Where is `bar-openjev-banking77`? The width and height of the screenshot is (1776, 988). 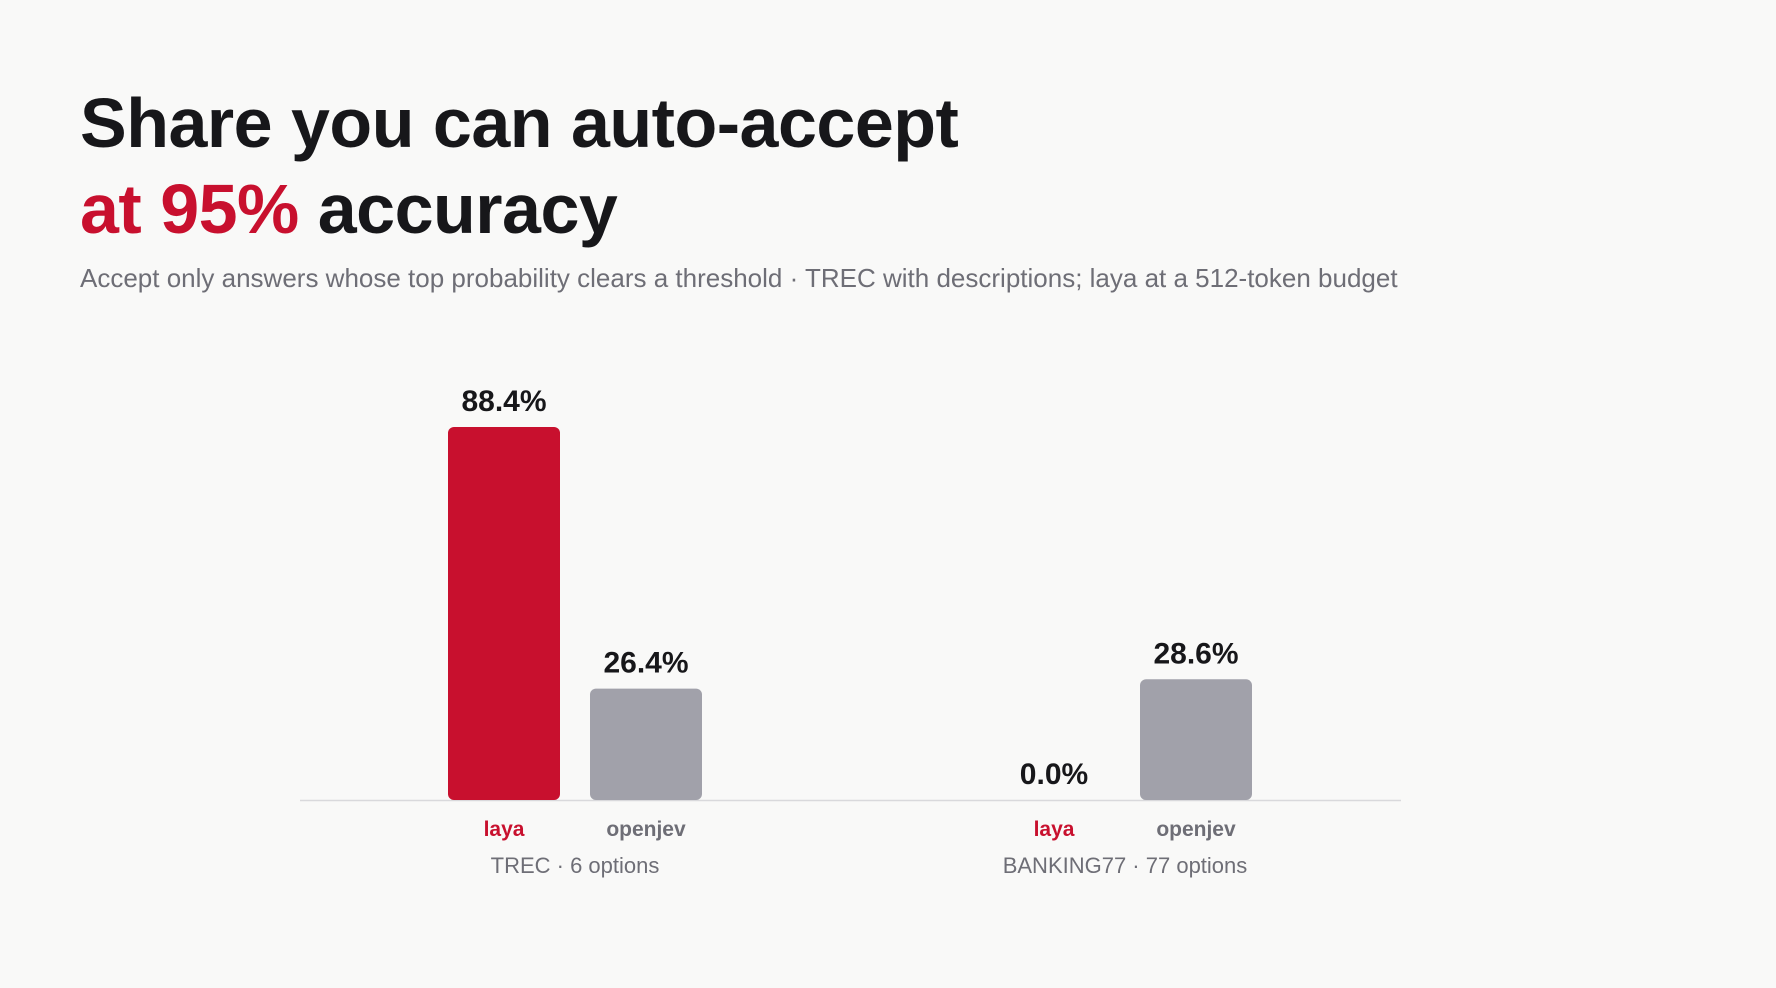
bar-openjev-banking77 is located at coordinates (1196, 739).